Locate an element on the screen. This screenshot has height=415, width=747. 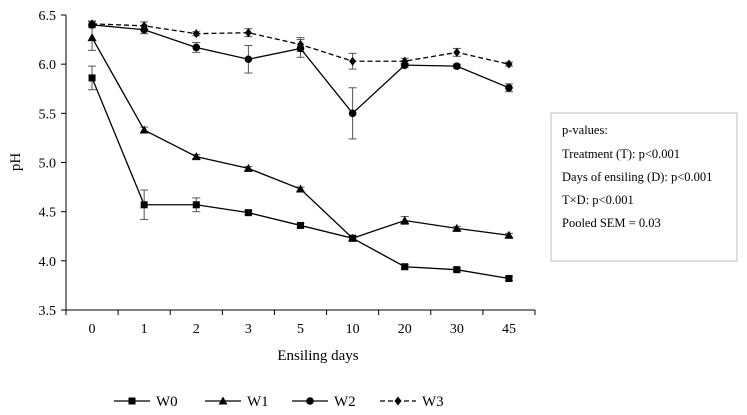
x-tick-label: 5 is located at coordinates (300, 329).